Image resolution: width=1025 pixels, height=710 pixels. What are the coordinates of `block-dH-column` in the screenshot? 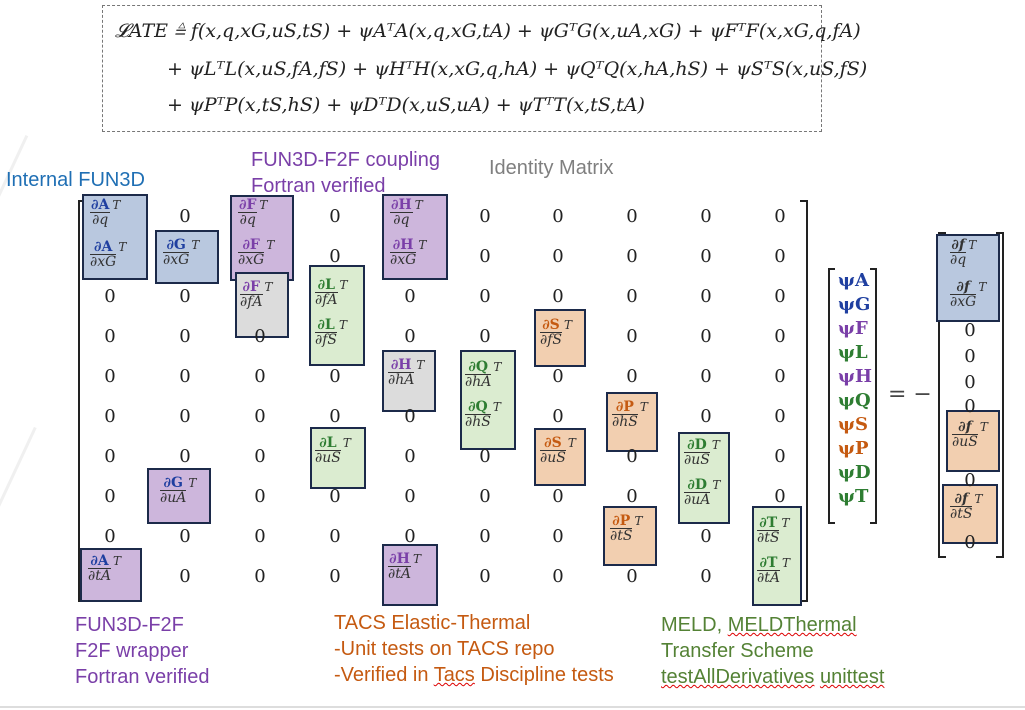 It's located at (415, 237).